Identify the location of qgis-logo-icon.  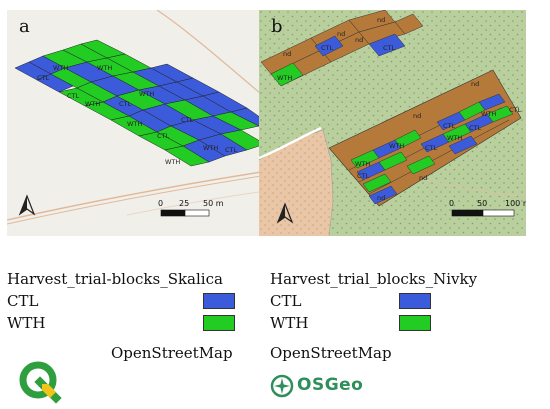
(40, 382).